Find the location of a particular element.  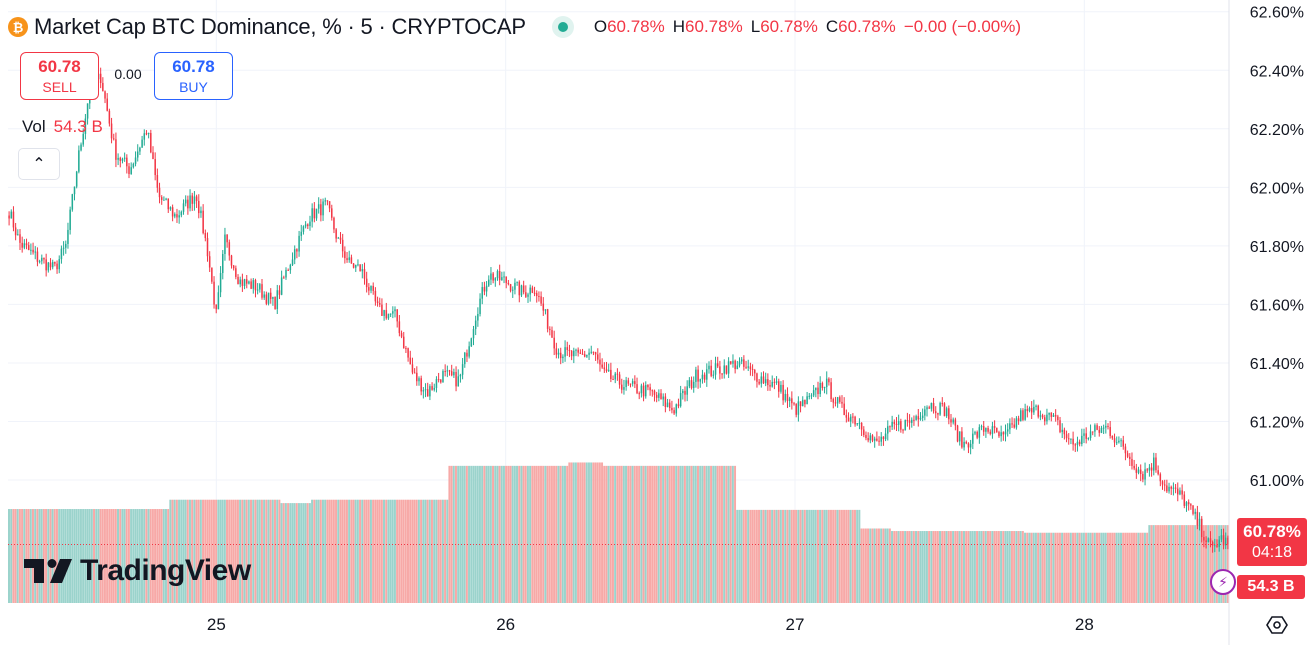

market-status-icon is located at coordinates (562, 27).